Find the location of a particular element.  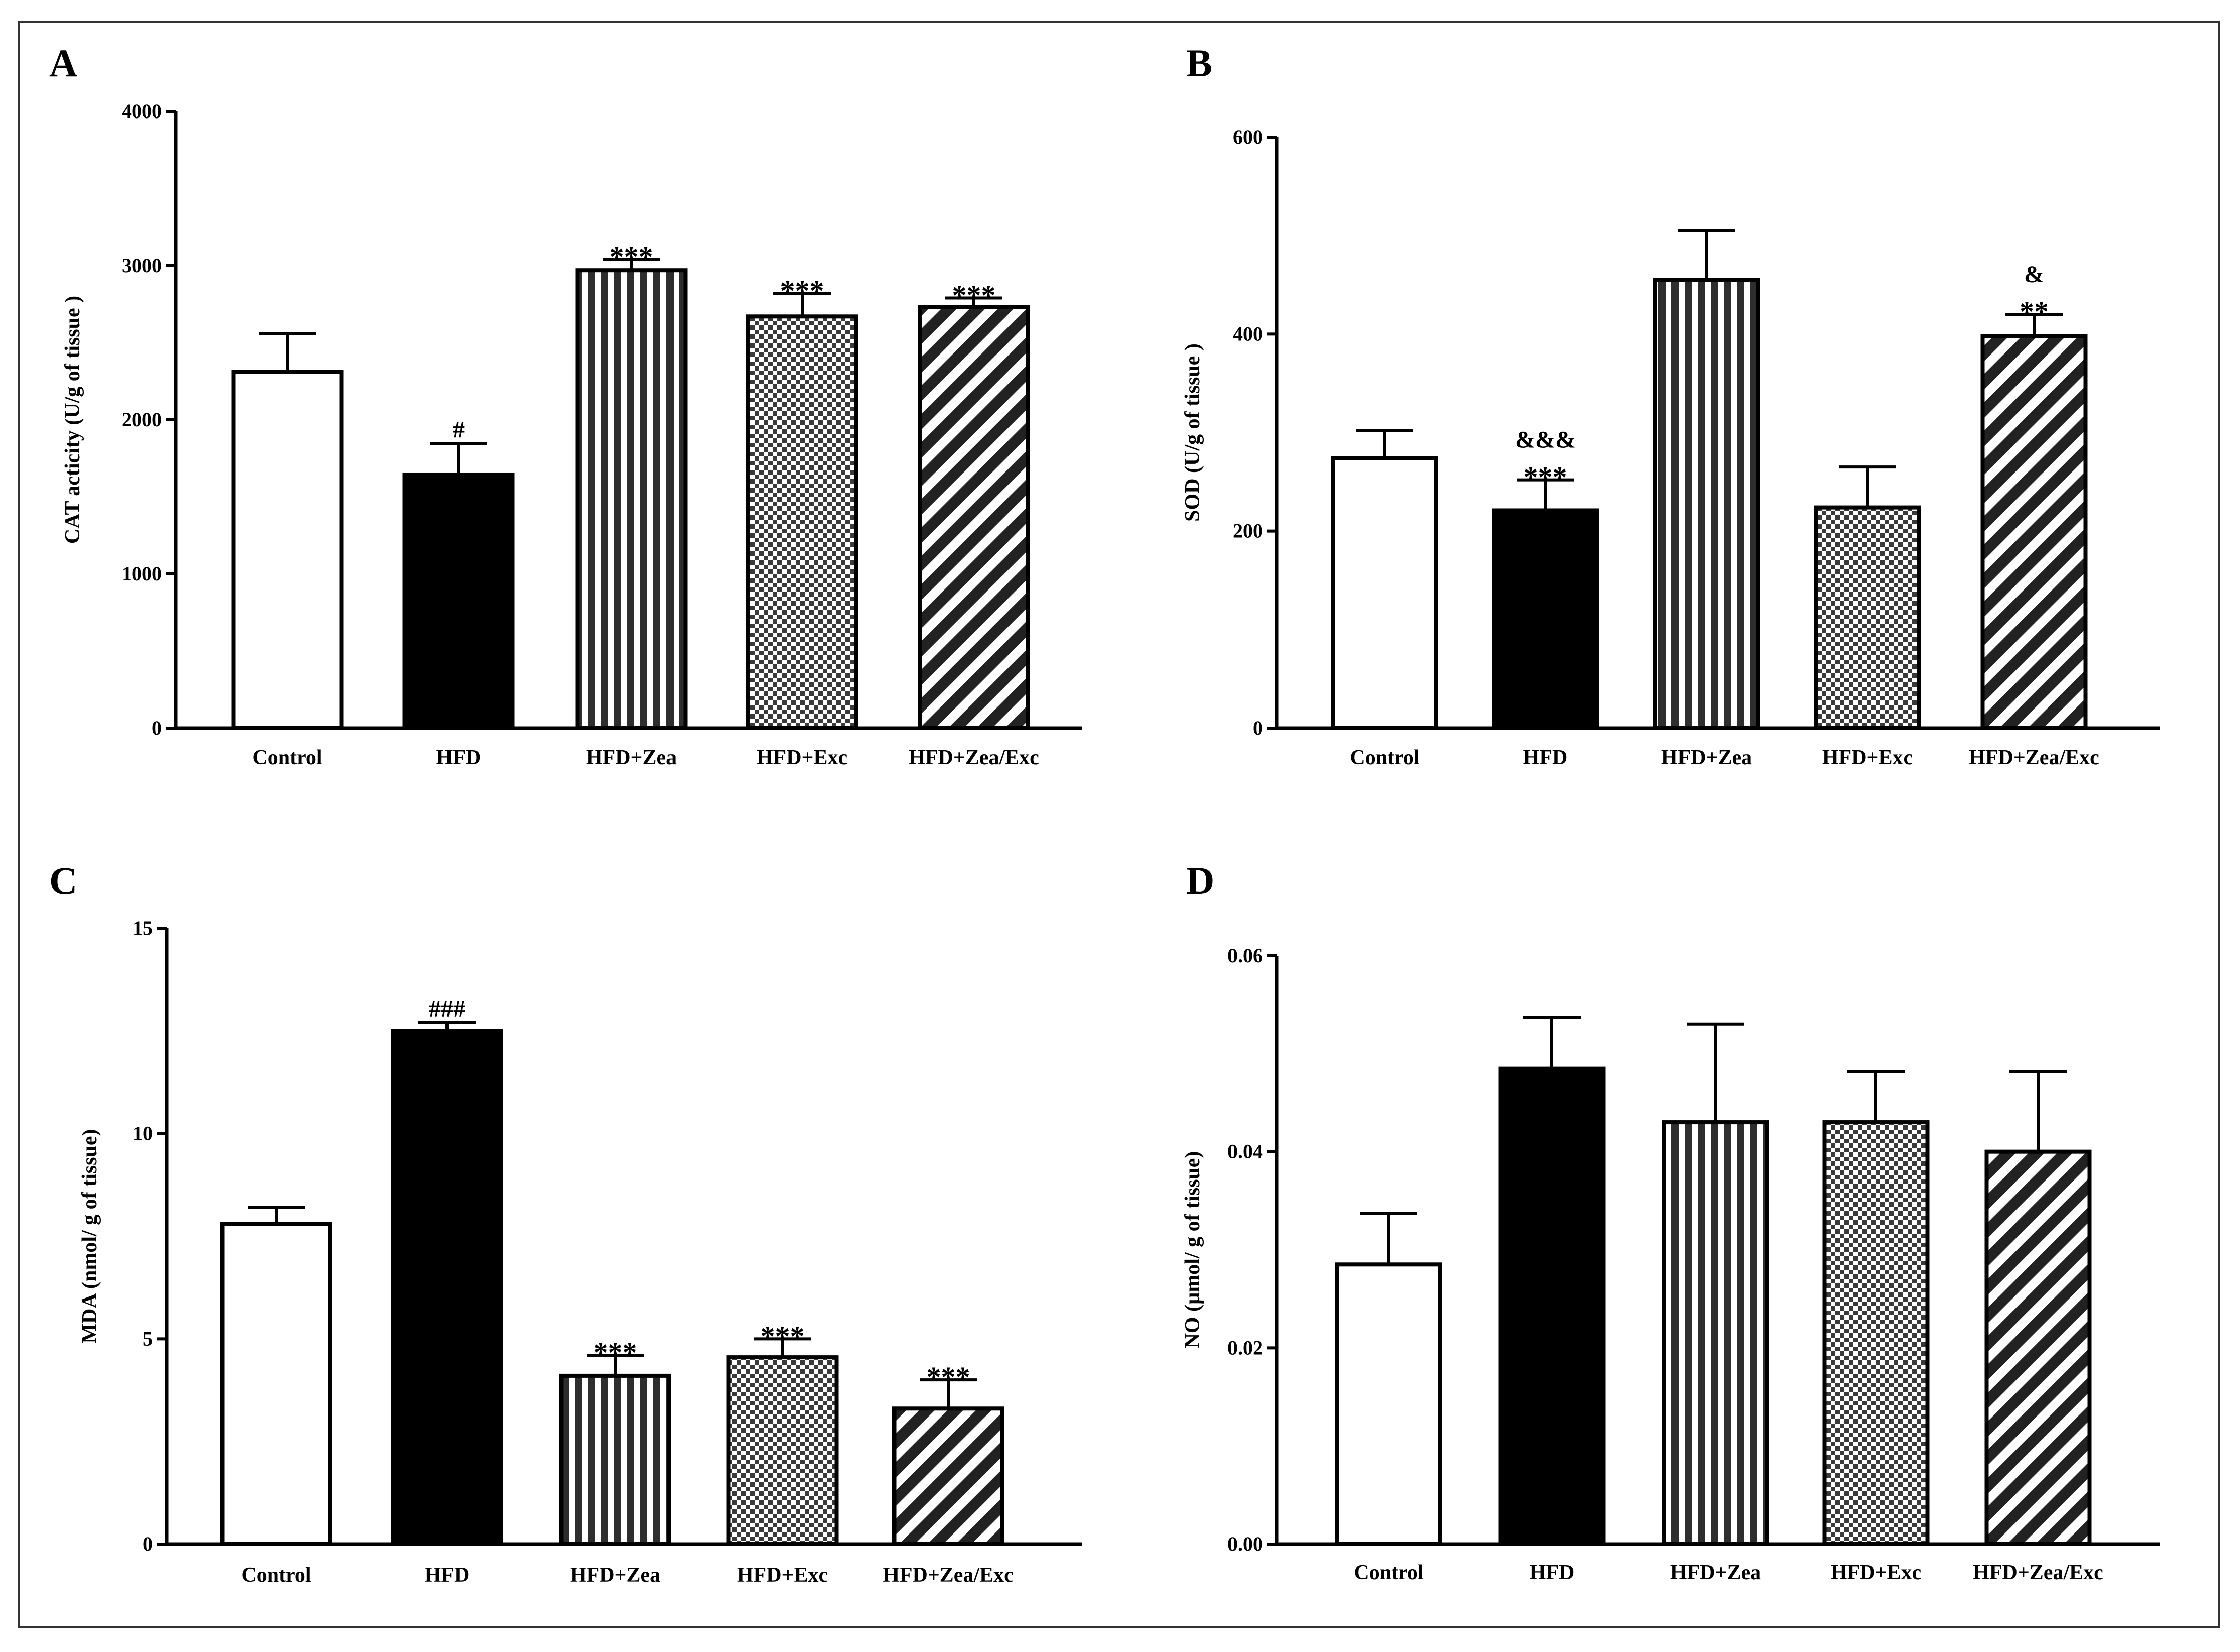

y-tick-label: 0.02 is located at coordinates (1245, 1347).